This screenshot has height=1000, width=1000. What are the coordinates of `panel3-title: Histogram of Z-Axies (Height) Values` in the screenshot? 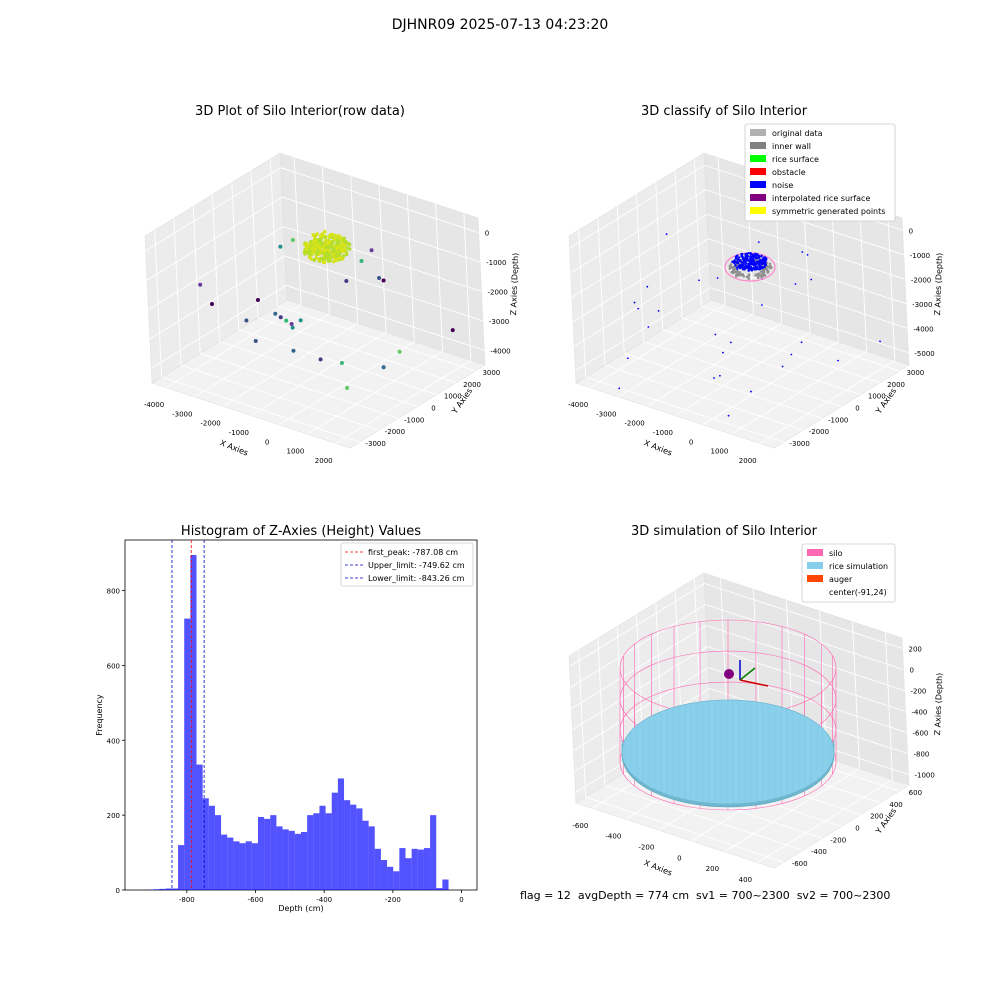 It's located at (301, 531).